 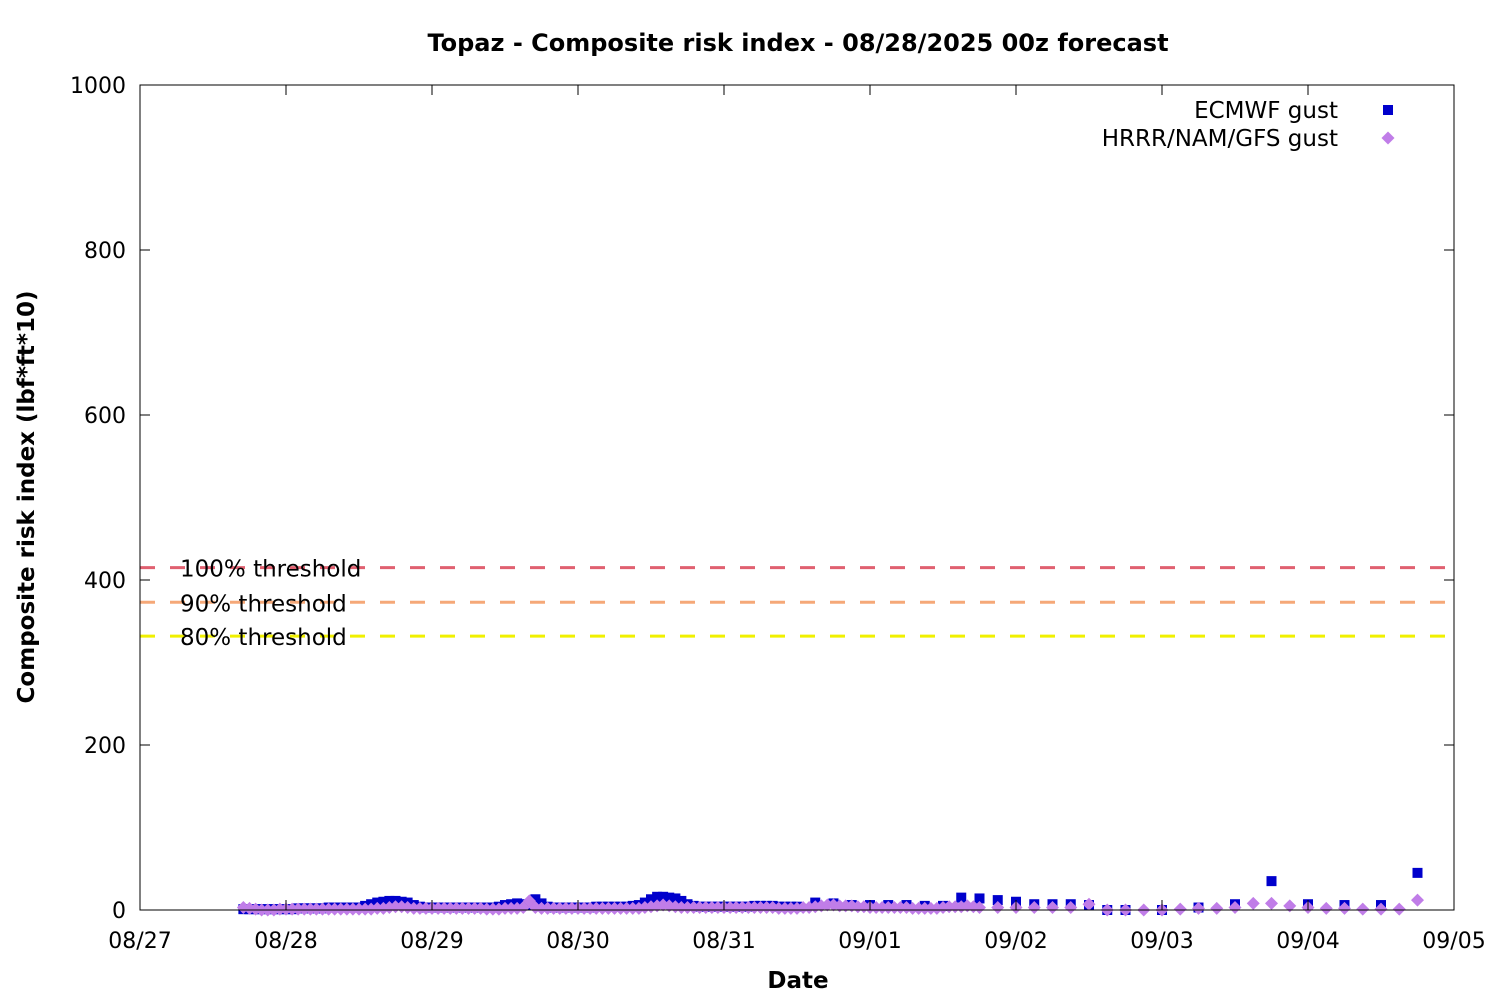 What do you see at coordinates (797, 981) in the screenshot?
I see `x-axis-label: Date` at bounding box center [797, 981].